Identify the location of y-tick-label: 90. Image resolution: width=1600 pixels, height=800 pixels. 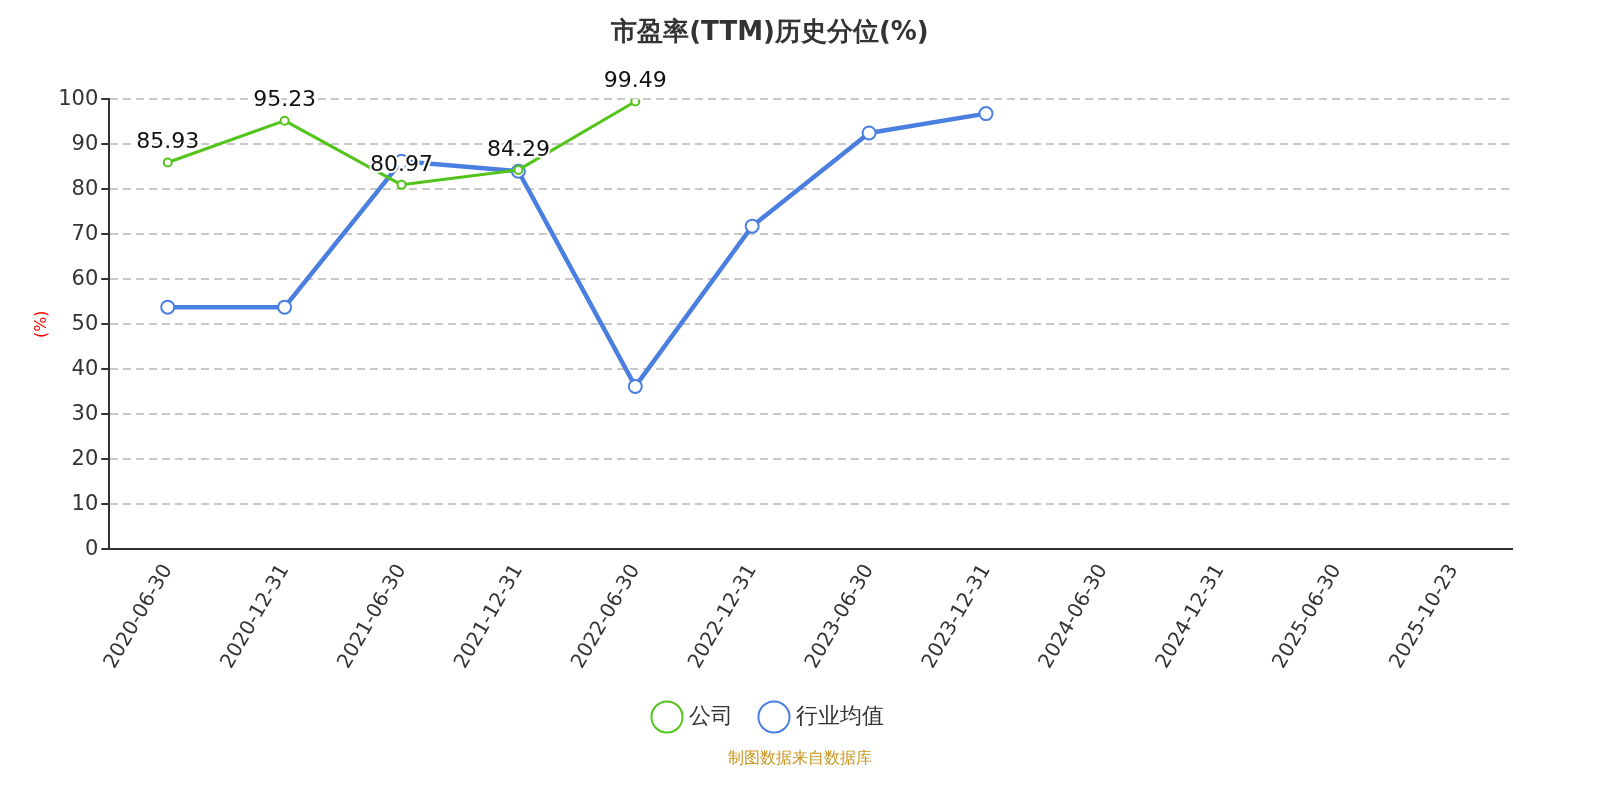
(85, 142).